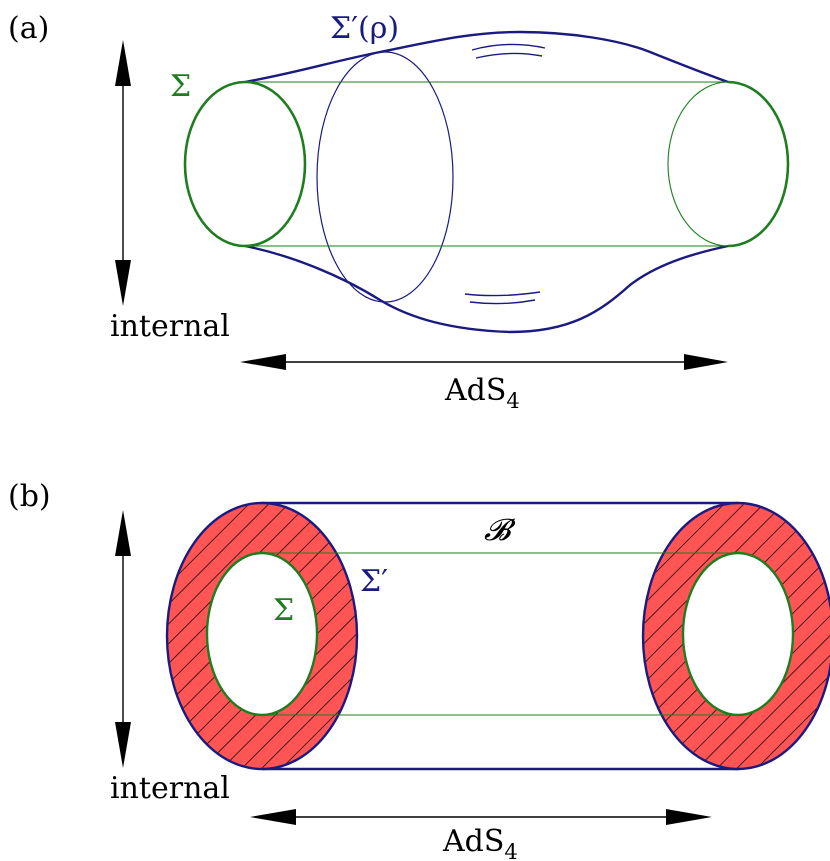 The height and width of the screenshot is (861, 830). Describe the element at coordinates (486, 289) in the screenshot. I see `panel-a-deformed-tube-bottom` at that location.